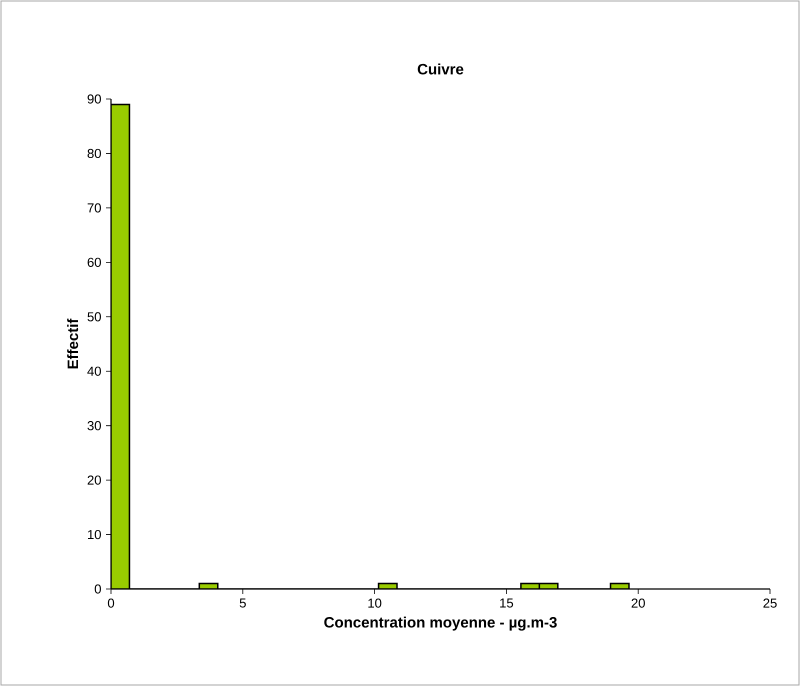 The height and width of the screenshot is (686, 800). What do you see at coordinates (97, 589) in the screenshot?
I see `y-tick-label: 0` at bounding box center [97, 589].